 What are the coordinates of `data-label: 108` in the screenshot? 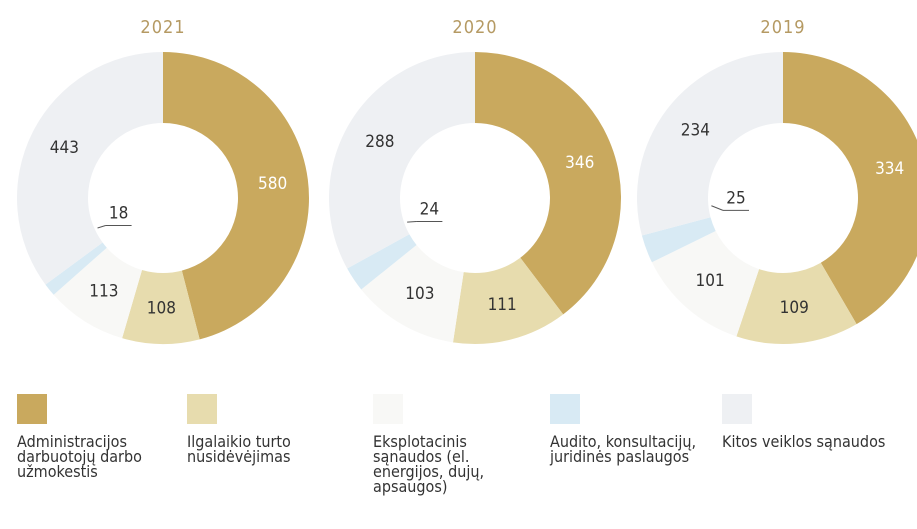 It's located at (161, 308).